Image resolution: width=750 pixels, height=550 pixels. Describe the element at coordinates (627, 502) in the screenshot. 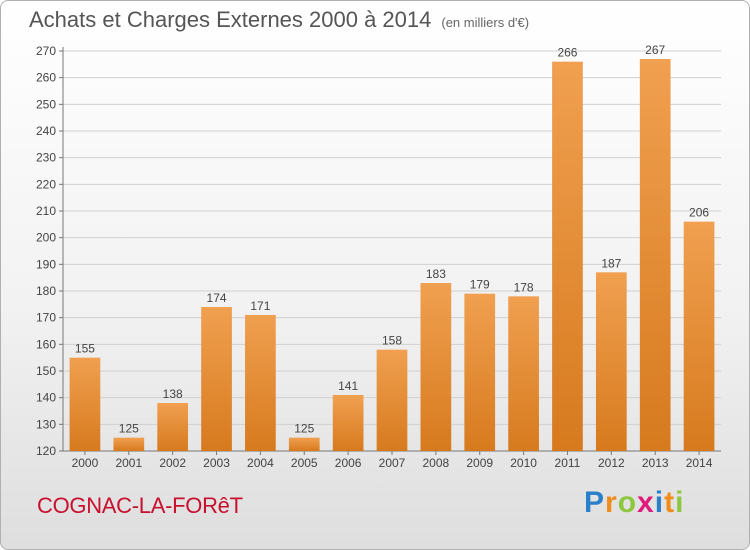

I see `logo-letter: o` at that location.